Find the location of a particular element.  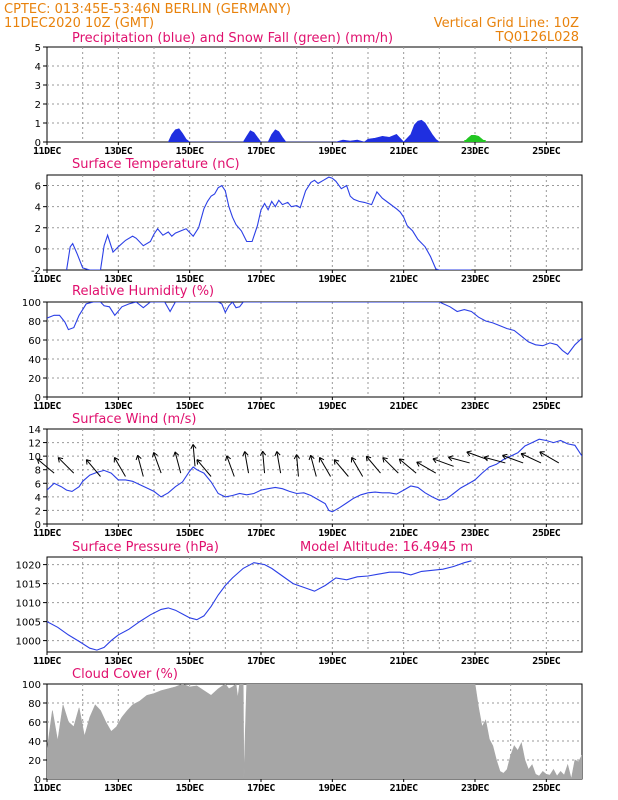

header-model-code: TQ0126L028 is located at coordinates (537, 37).